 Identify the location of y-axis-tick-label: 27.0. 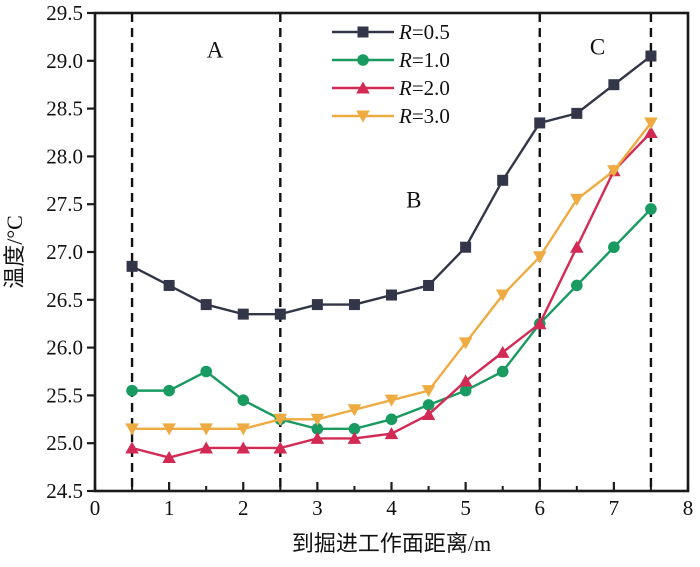
(64, 252).